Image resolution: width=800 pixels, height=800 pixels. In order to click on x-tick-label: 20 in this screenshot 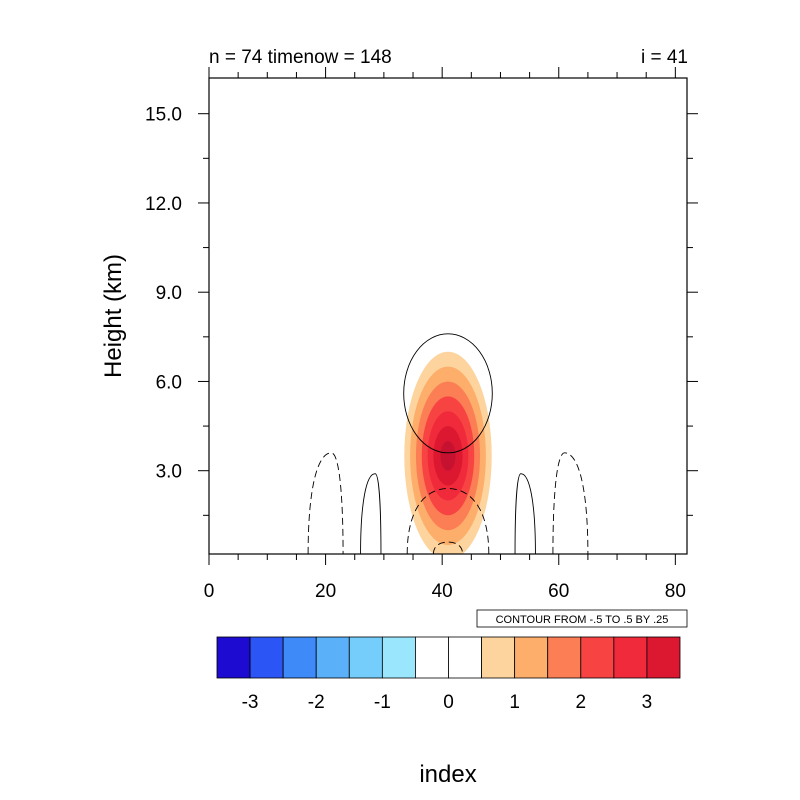, I will do `click(325, 591)`.